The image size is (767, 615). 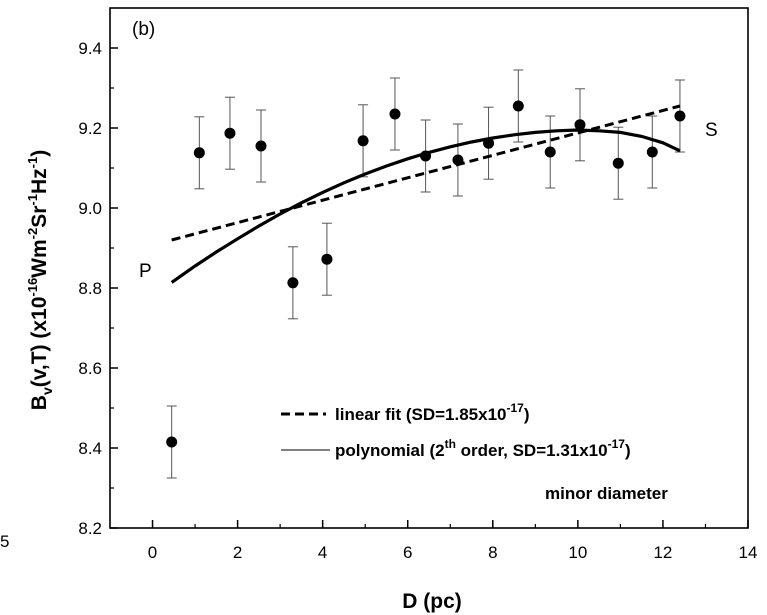 I want to click on x-tick-label: 8, so click(x=492, y=552).